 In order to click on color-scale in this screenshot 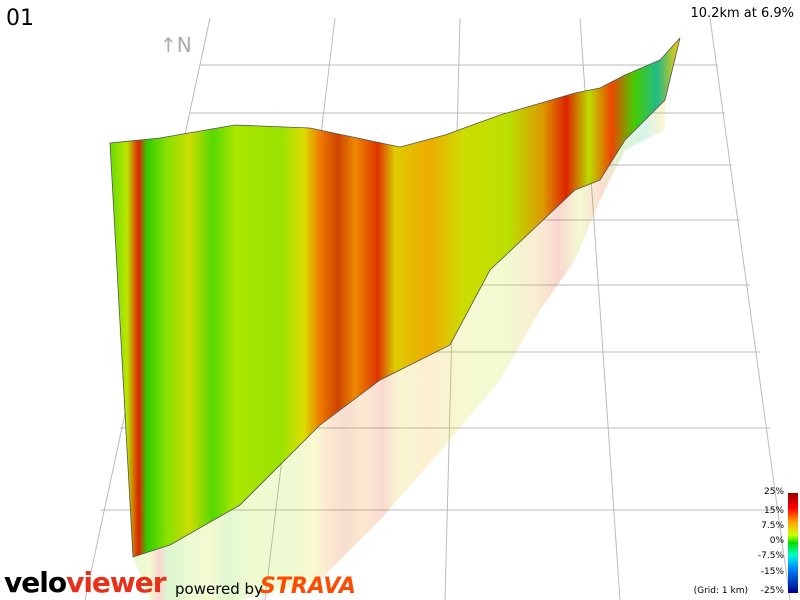, I will do `click(793, 543)`.